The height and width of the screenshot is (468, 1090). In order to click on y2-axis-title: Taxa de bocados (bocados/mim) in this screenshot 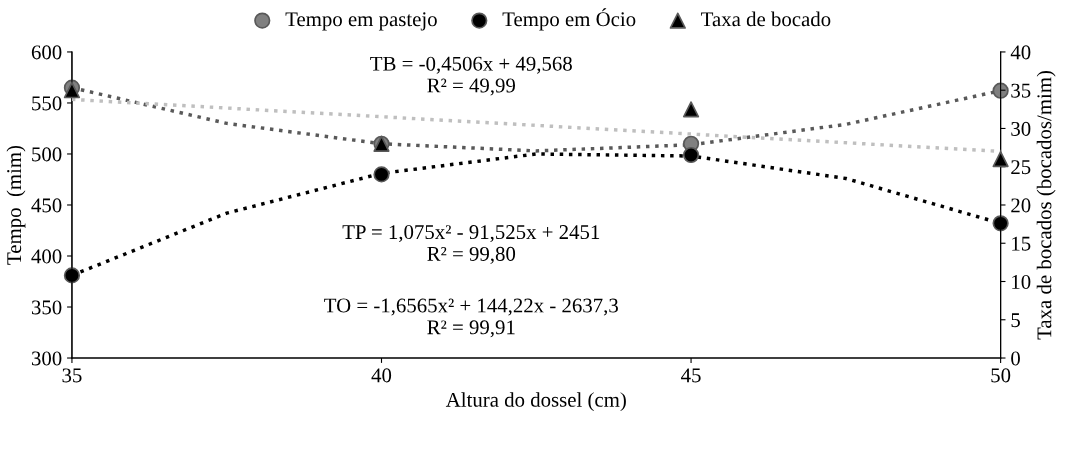, I will do `click(1046, 205)`.